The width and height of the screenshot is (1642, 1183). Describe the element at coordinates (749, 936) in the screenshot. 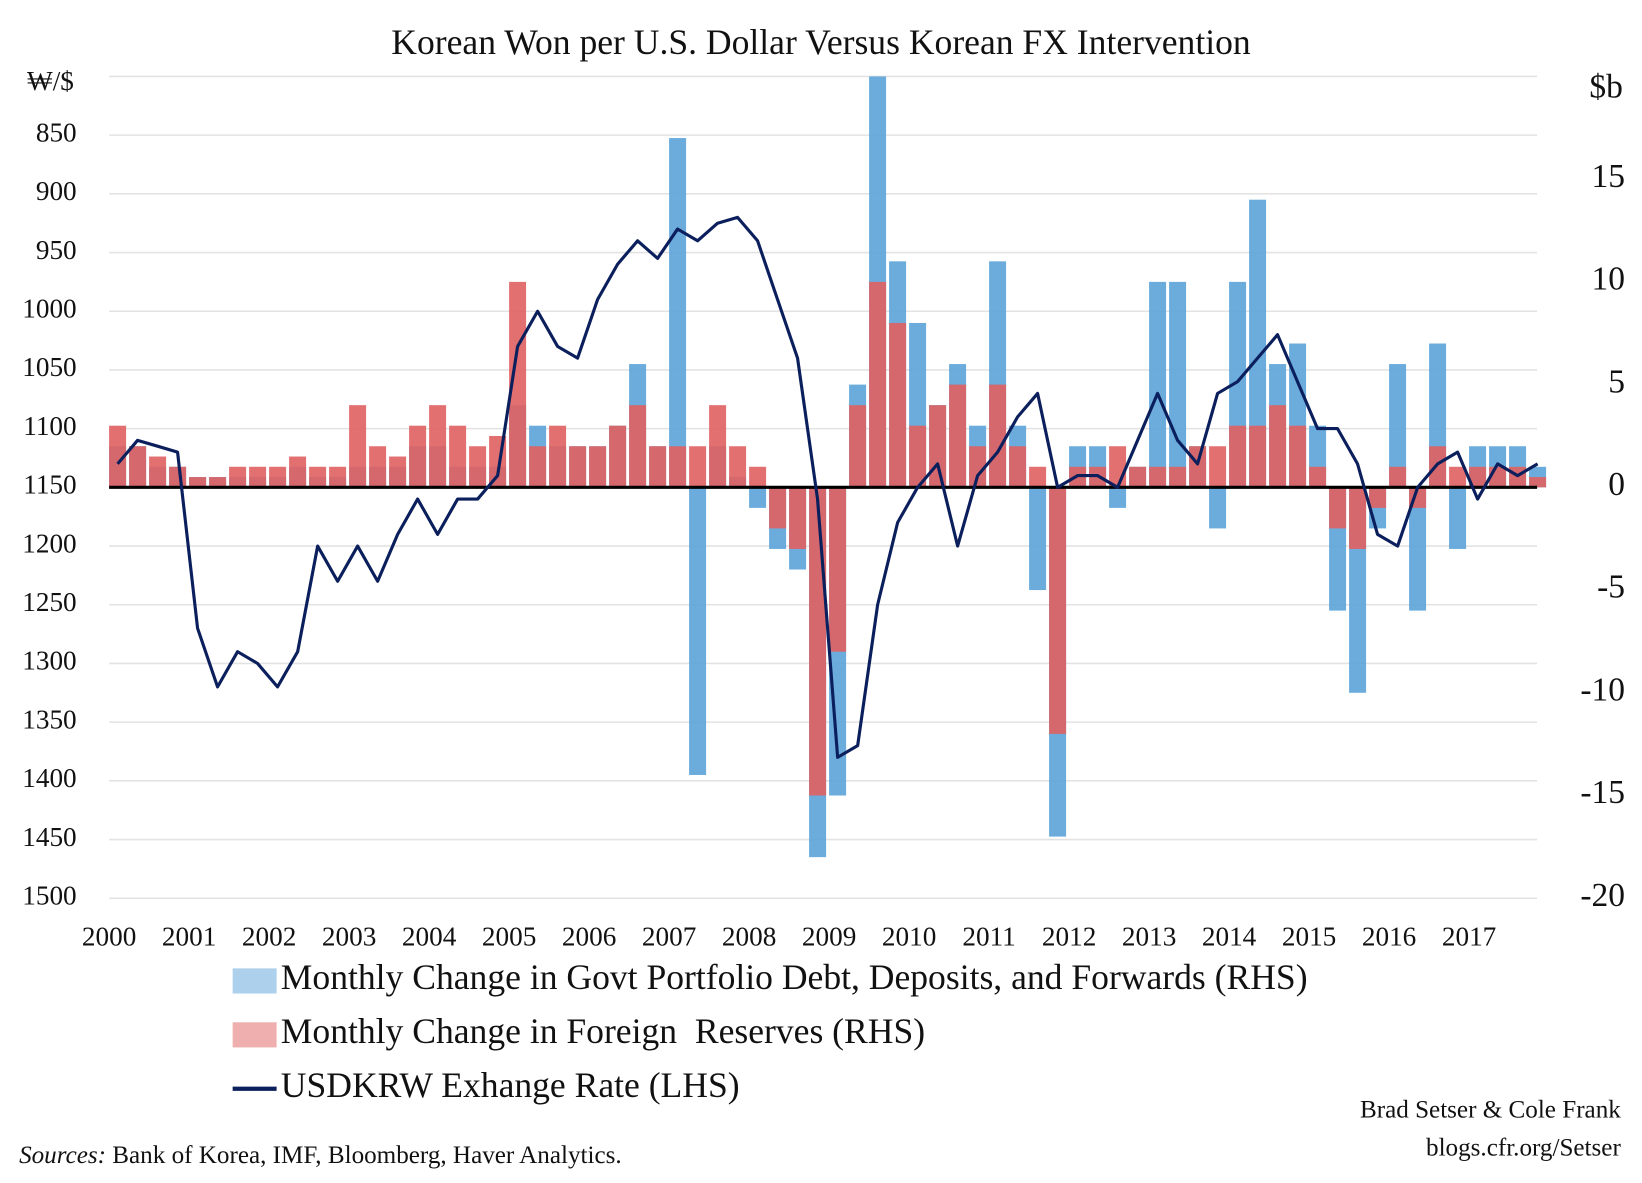

I see `x-tick-label: 2008` at that location.